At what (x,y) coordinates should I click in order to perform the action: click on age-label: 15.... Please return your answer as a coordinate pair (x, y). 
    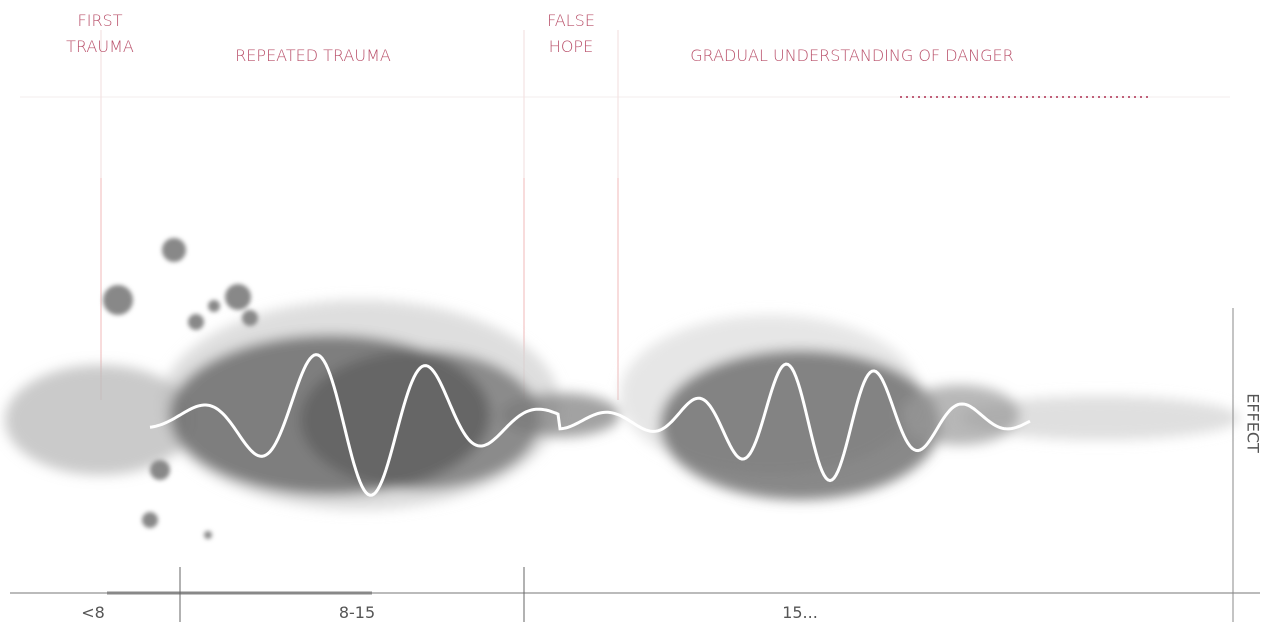
    Looking at the image, I should click on (800, 612).